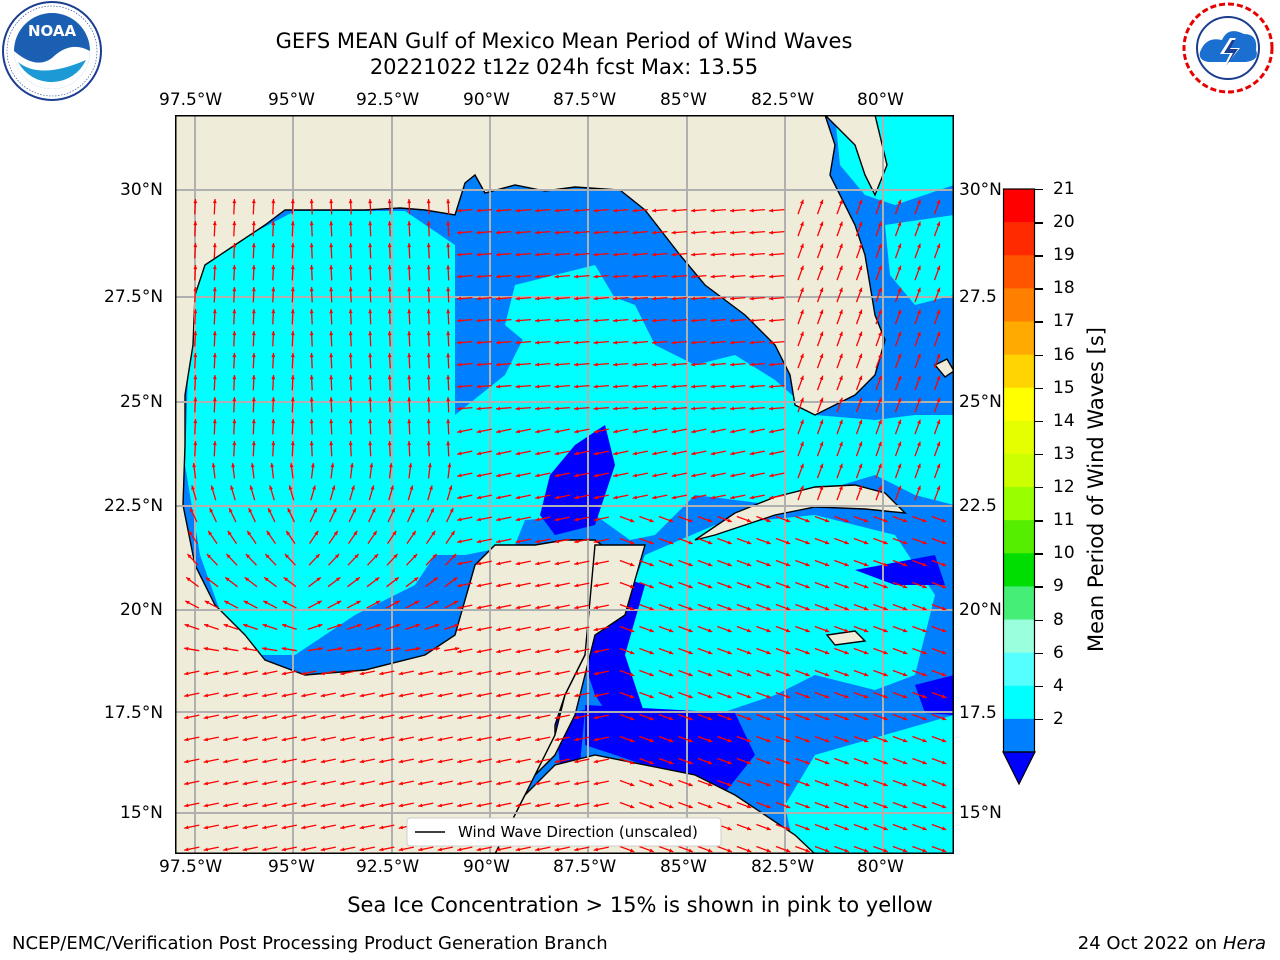 Image resolution: width=1280 pixels, height=960 pixels. I want to click on legend-label: Wind Wave Direction (unscaled), so click(578, 832).